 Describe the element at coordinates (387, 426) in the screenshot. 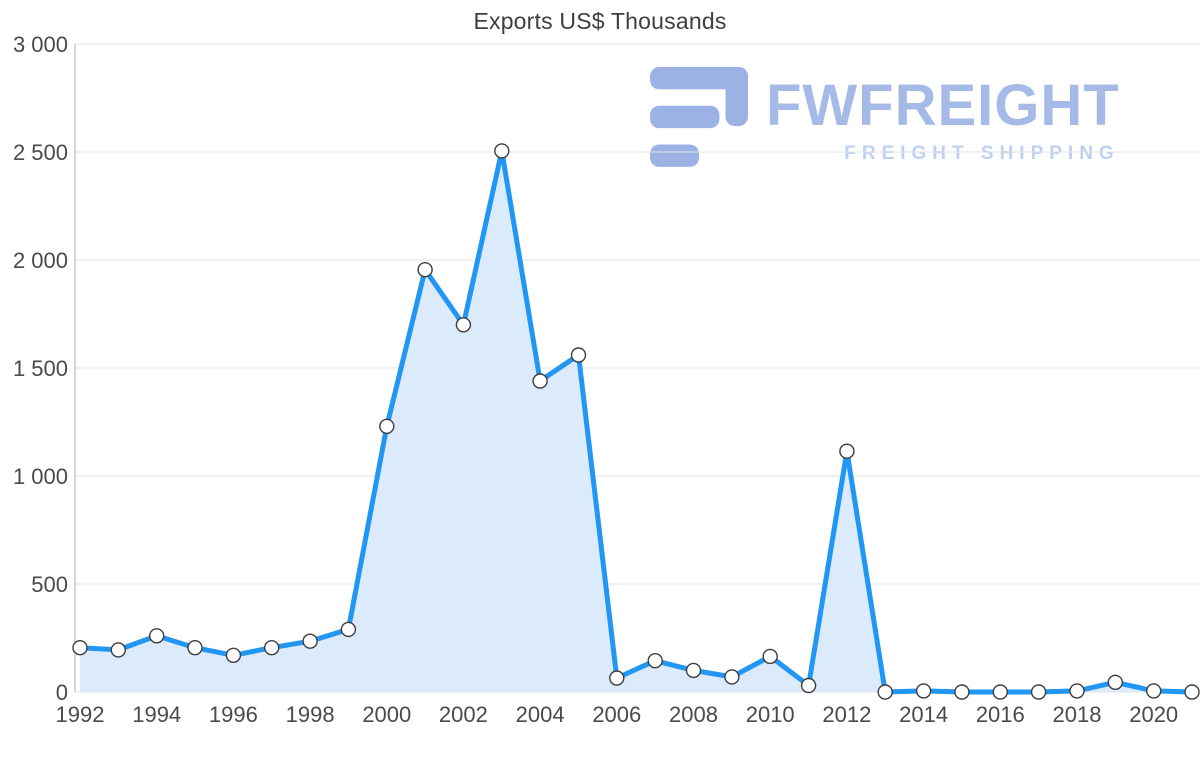

I see `data-point-2000` at that location.